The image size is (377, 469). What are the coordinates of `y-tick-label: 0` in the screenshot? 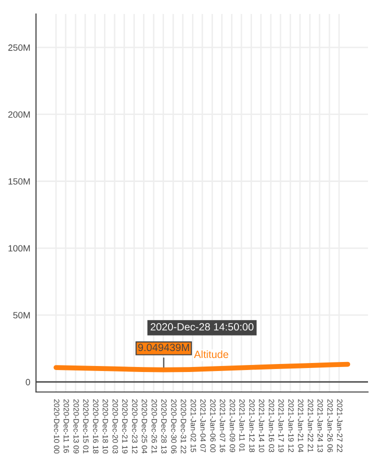 It's located at (28, 382).